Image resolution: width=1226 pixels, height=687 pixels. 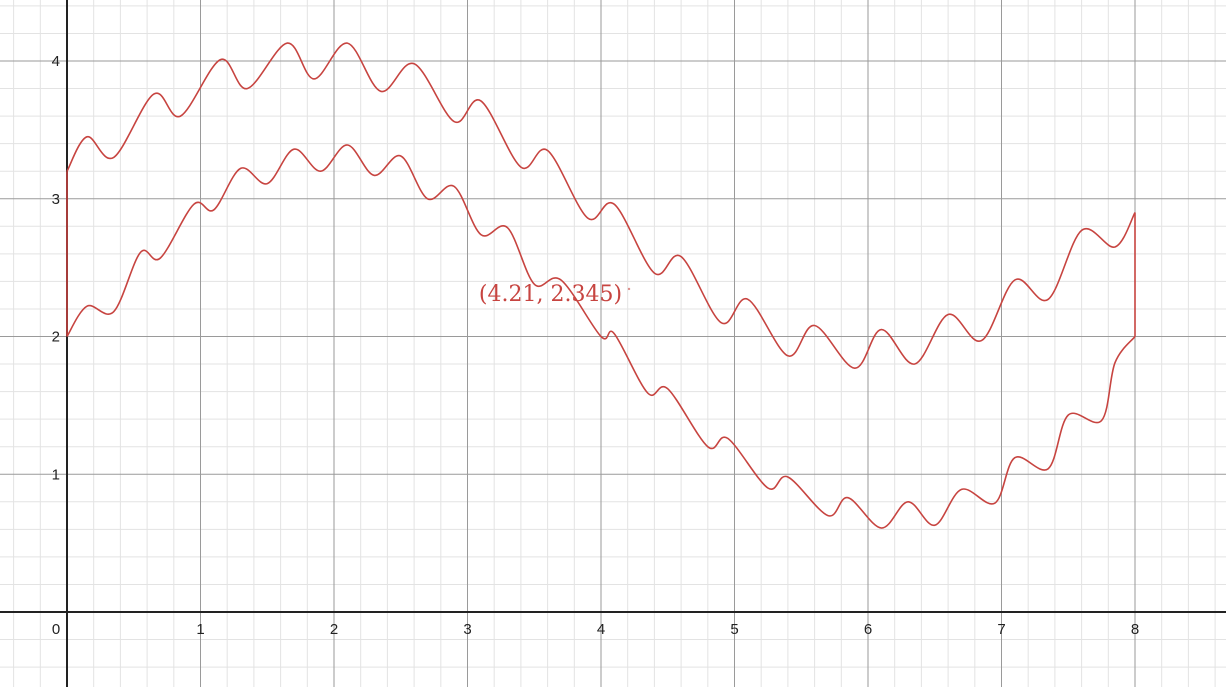 What do you see at coordinates (601, 629) in the screenshot?
I see `x-tick-label: 4` at bounding box center [601, 629].